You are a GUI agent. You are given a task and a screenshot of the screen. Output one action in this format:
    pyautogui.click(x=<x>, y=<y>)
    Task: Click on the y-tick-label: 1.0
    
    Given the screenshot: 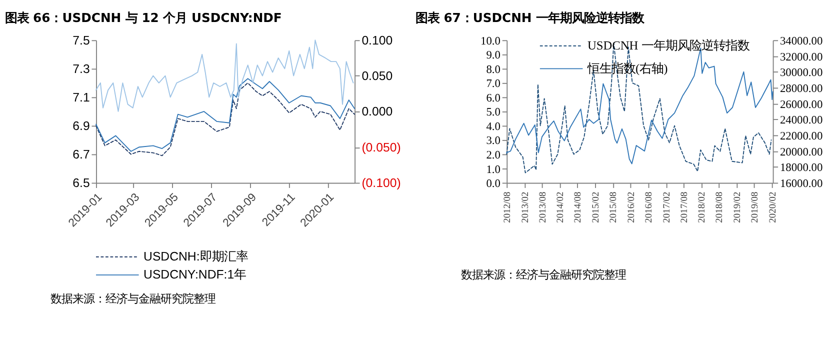 What is the action you would take?
    pyautogui.click(x=493, y=170)
    